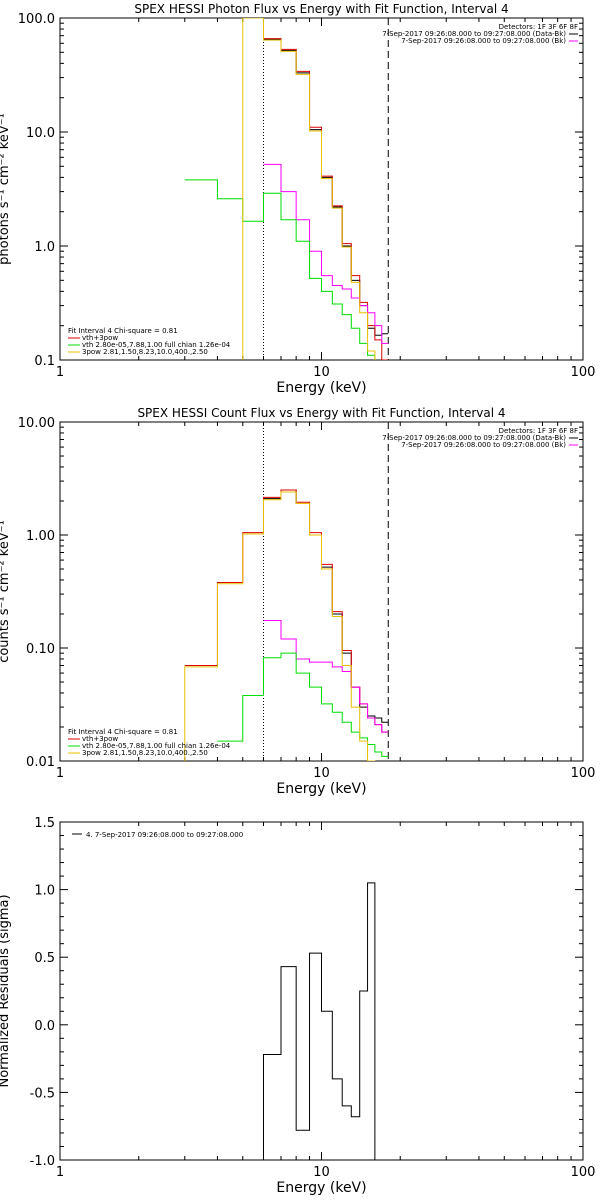 This screenshot has width=600, height=1200. Describe the element at coordinates (6, 591) in the screenshot. I see `y-axis-label: counts s⁻¹ cm⁻² keV⁻¹` at that location.